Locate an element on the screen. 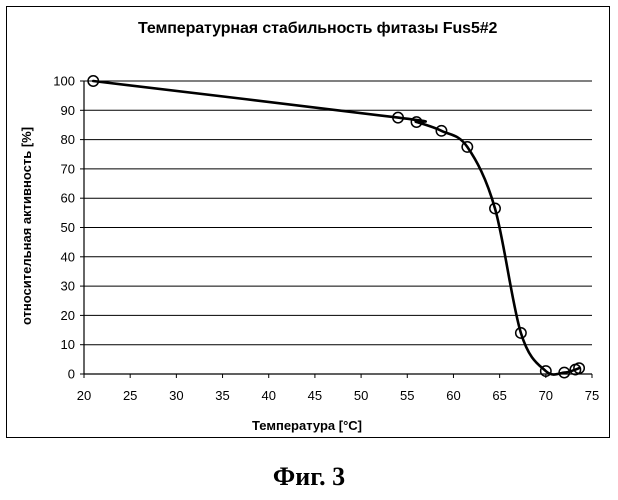 This screenshot has height=500, width=618. x-tick-label-20: 20 is located at coordinates (84, 395).